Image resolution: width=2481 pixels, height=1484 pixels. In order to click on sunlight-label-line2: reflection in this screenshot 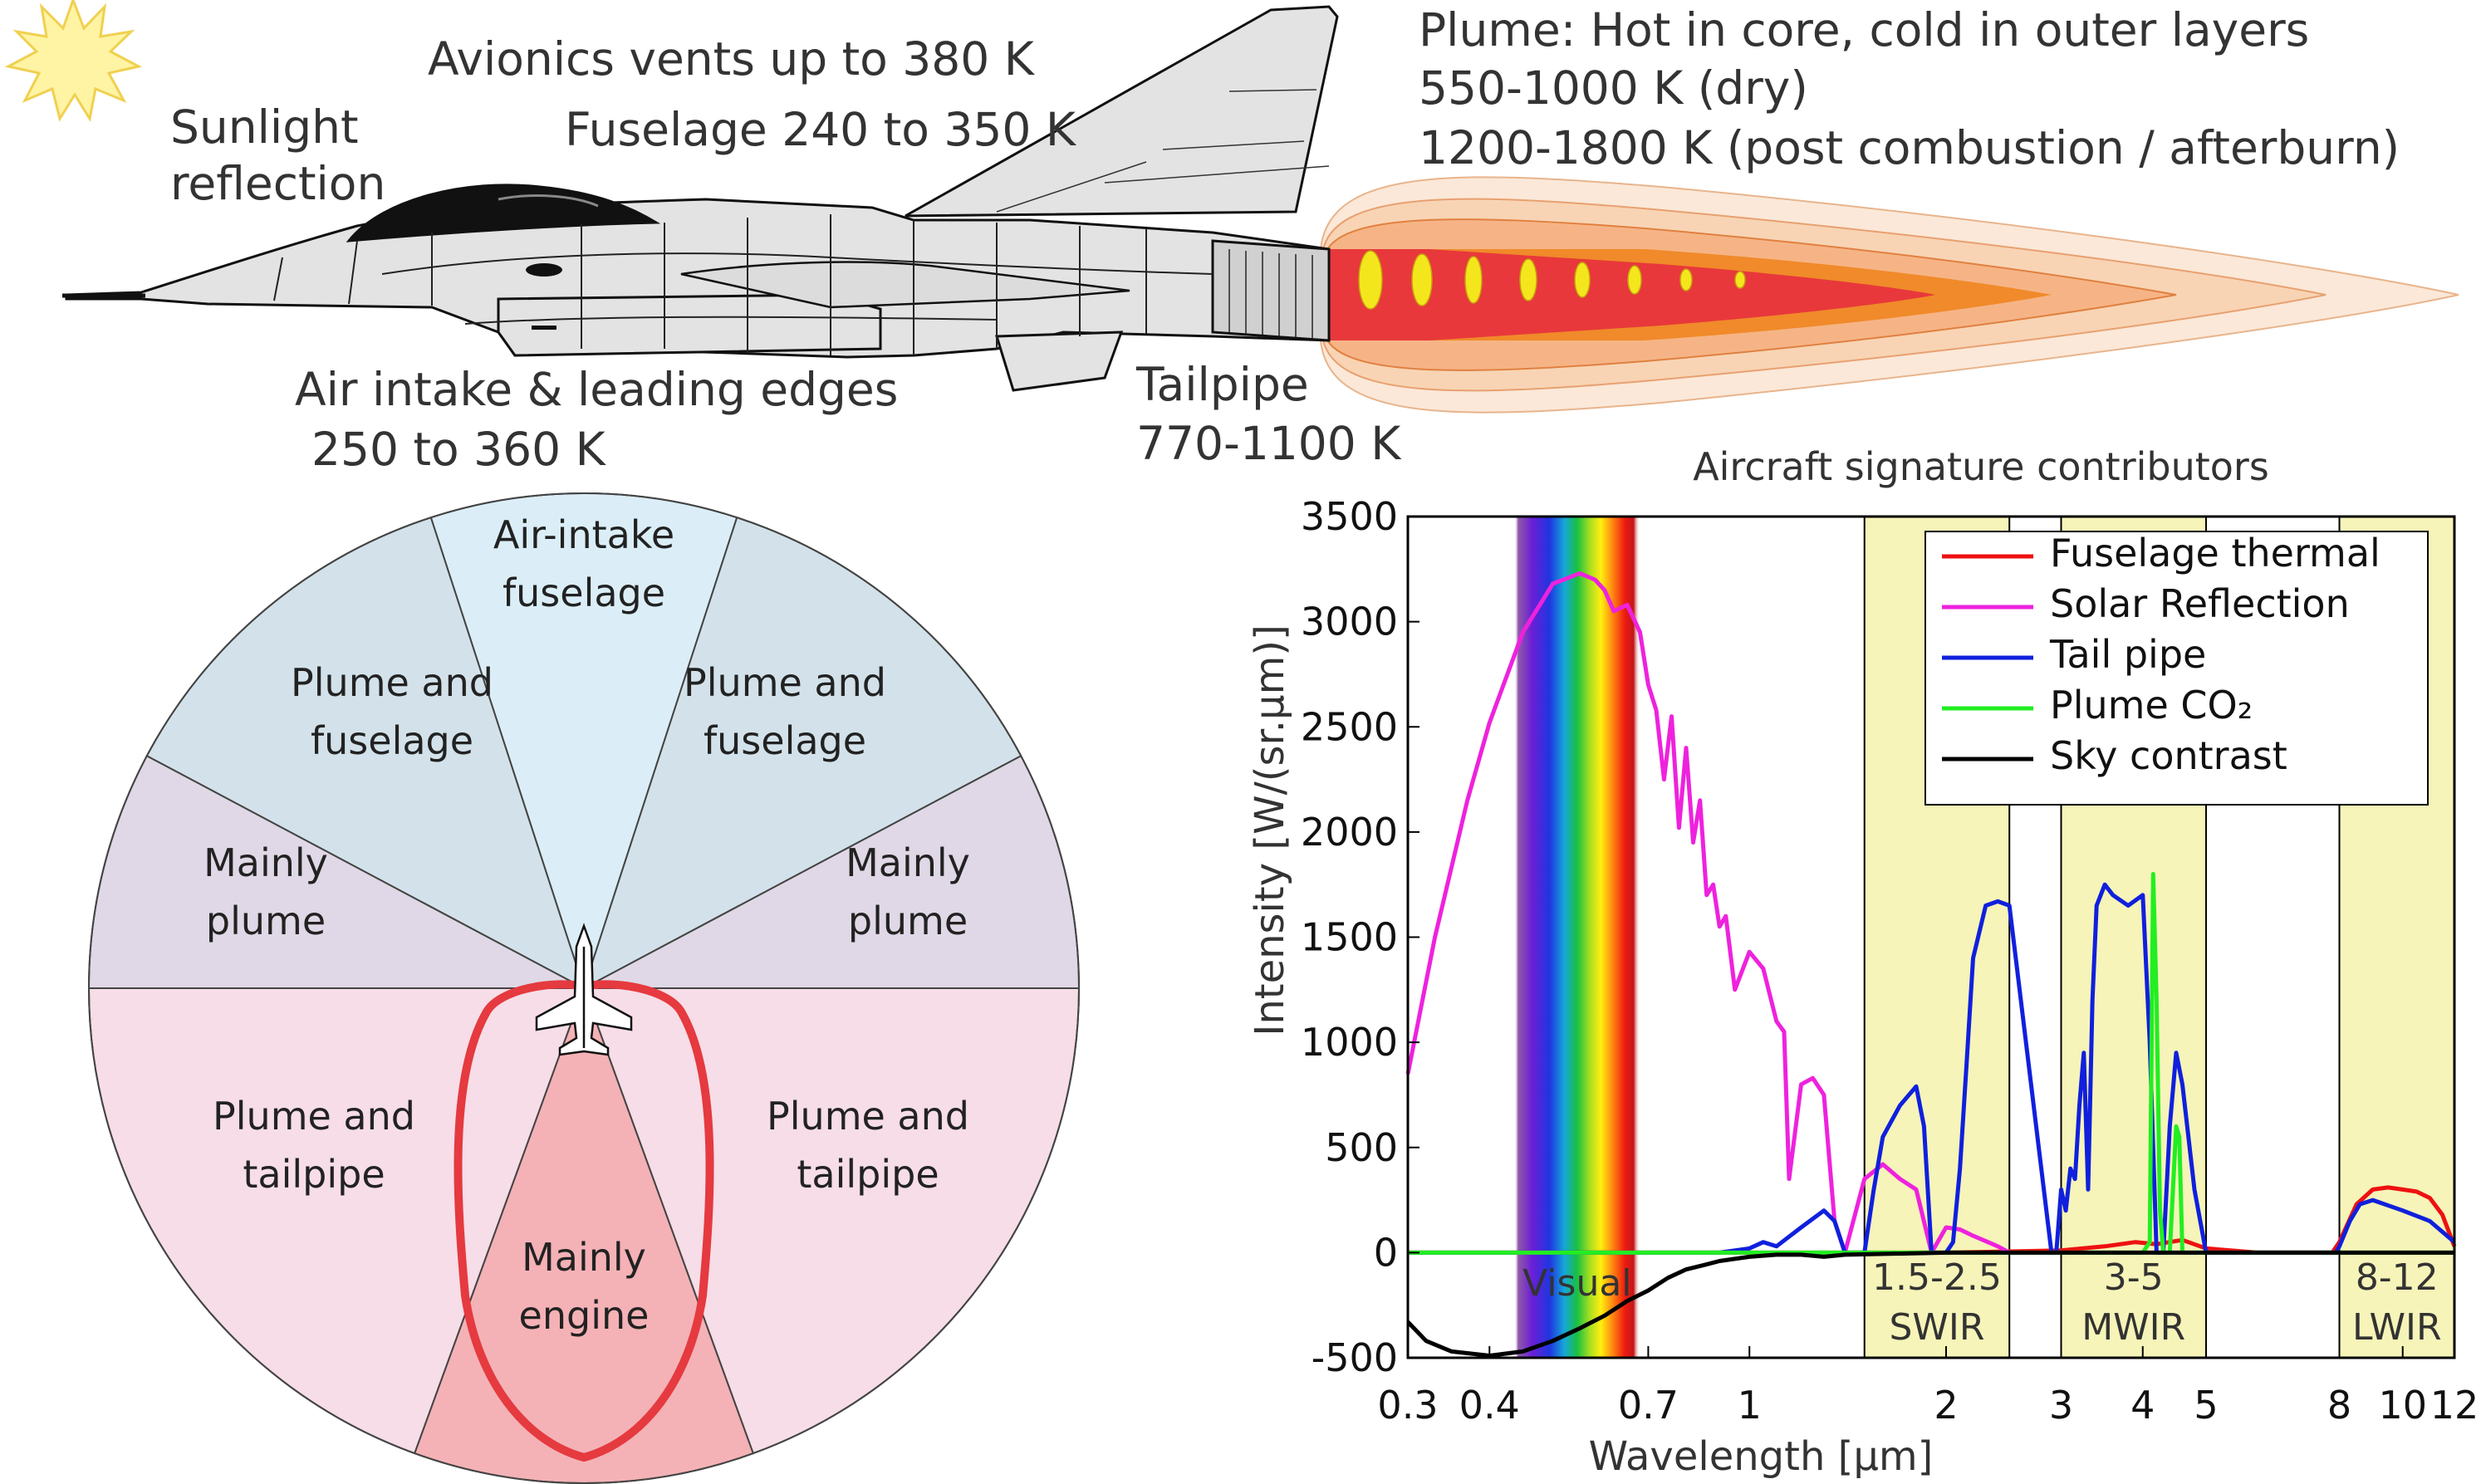, I will do `click(277, 183)`.